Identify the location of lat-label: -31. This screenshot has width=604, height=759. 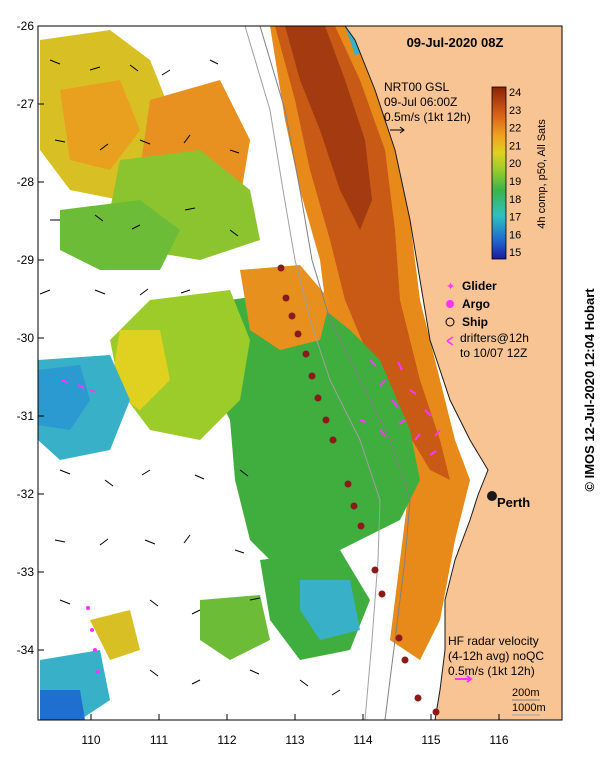
(26, 416).